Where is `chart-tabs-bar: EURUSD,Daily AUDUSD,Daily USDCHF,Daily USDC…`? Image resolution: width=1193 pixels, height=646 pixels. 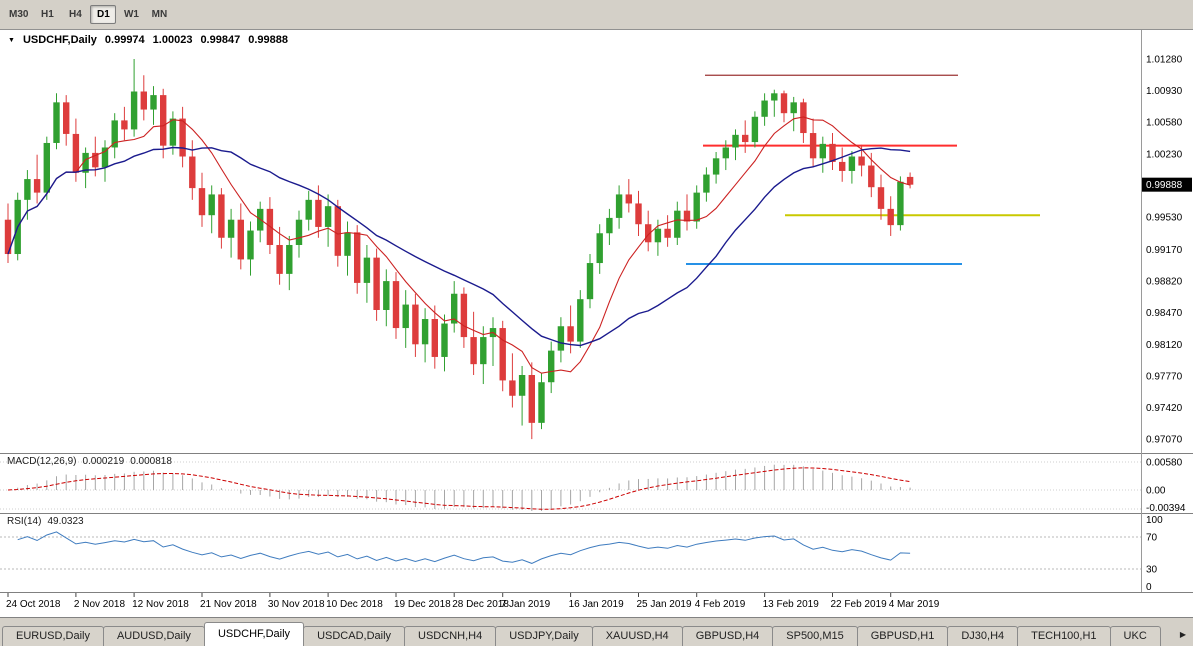 chart-tabs-bar: EURUSD,Daily AUDUSD,Daily USDCHF,Daily USDC… is located at coordinates (596, 631).